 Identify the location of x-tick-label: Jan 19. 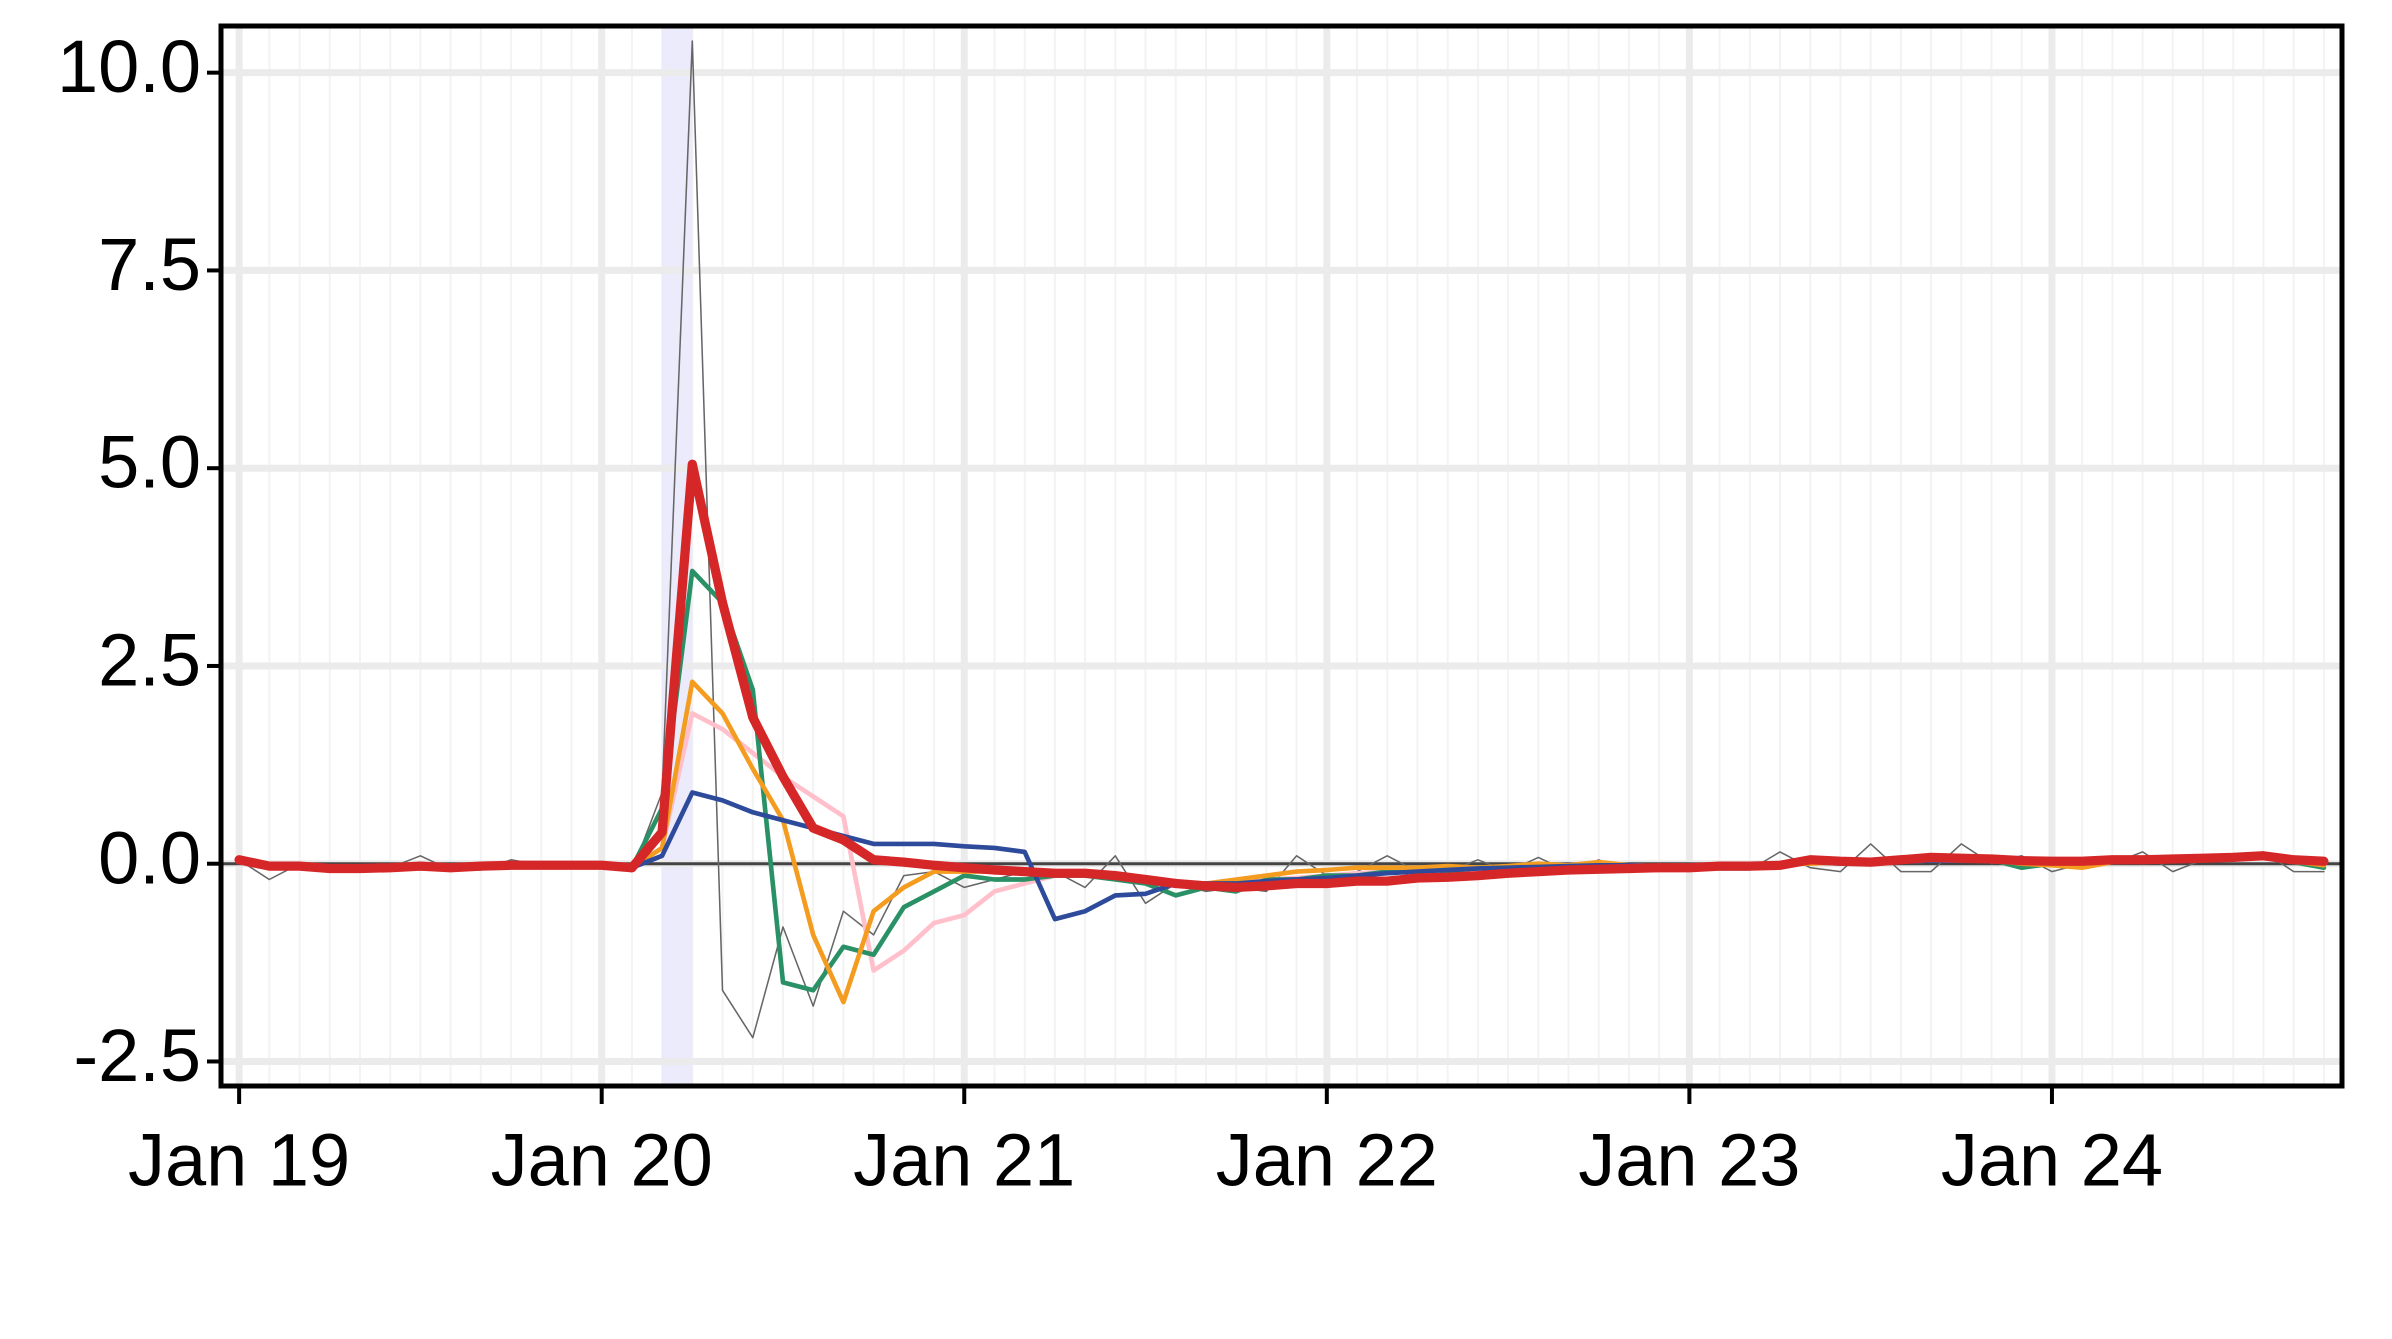
(239, 1160).